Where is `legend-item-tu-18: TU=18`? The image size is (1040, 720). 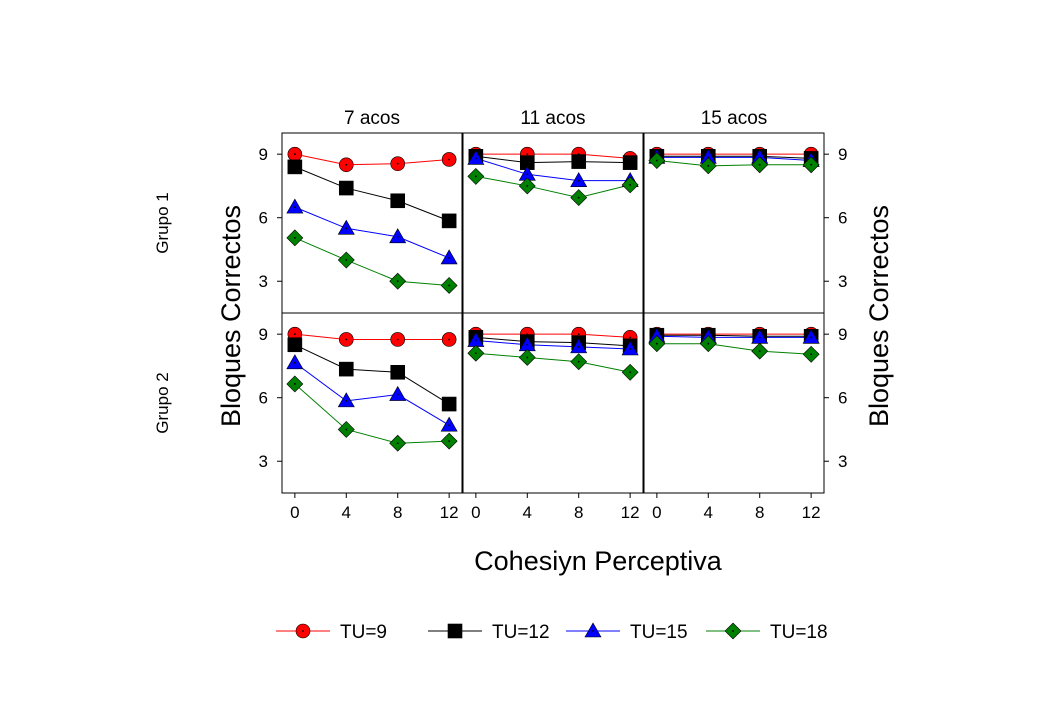
legend-item-tu-18: TU=18 is located at coordinates (767, 632).